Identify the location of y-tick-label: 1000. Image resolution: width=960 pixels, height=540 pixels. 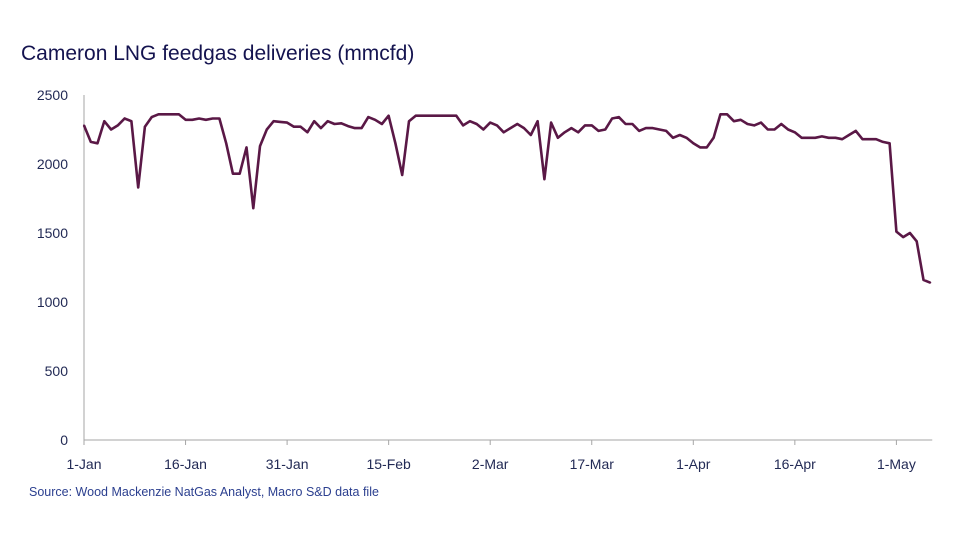
(52, 302).